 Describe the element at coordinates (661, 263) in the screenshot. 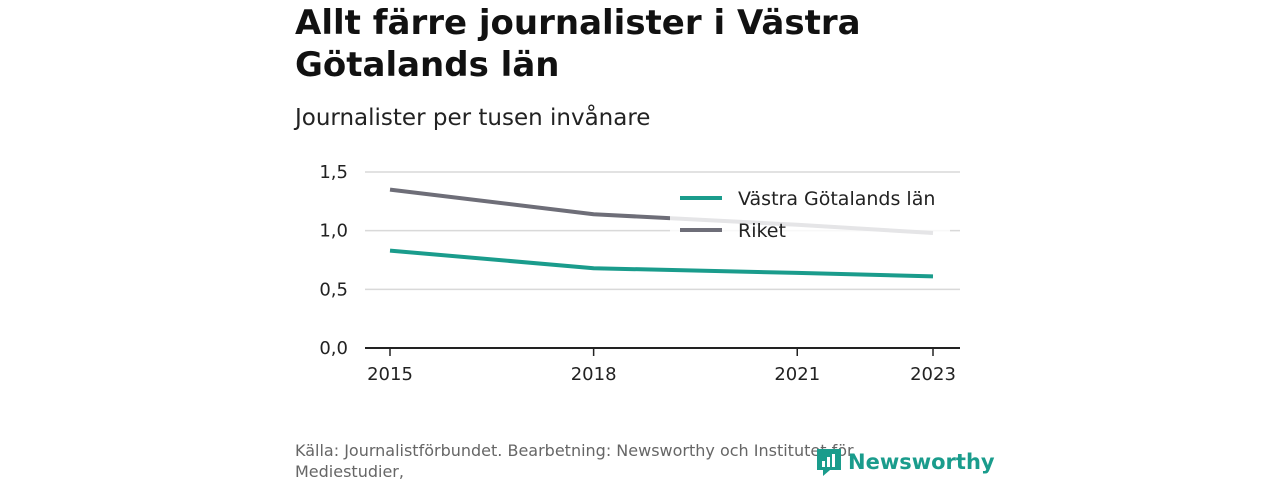

I see `series-line` at that location.